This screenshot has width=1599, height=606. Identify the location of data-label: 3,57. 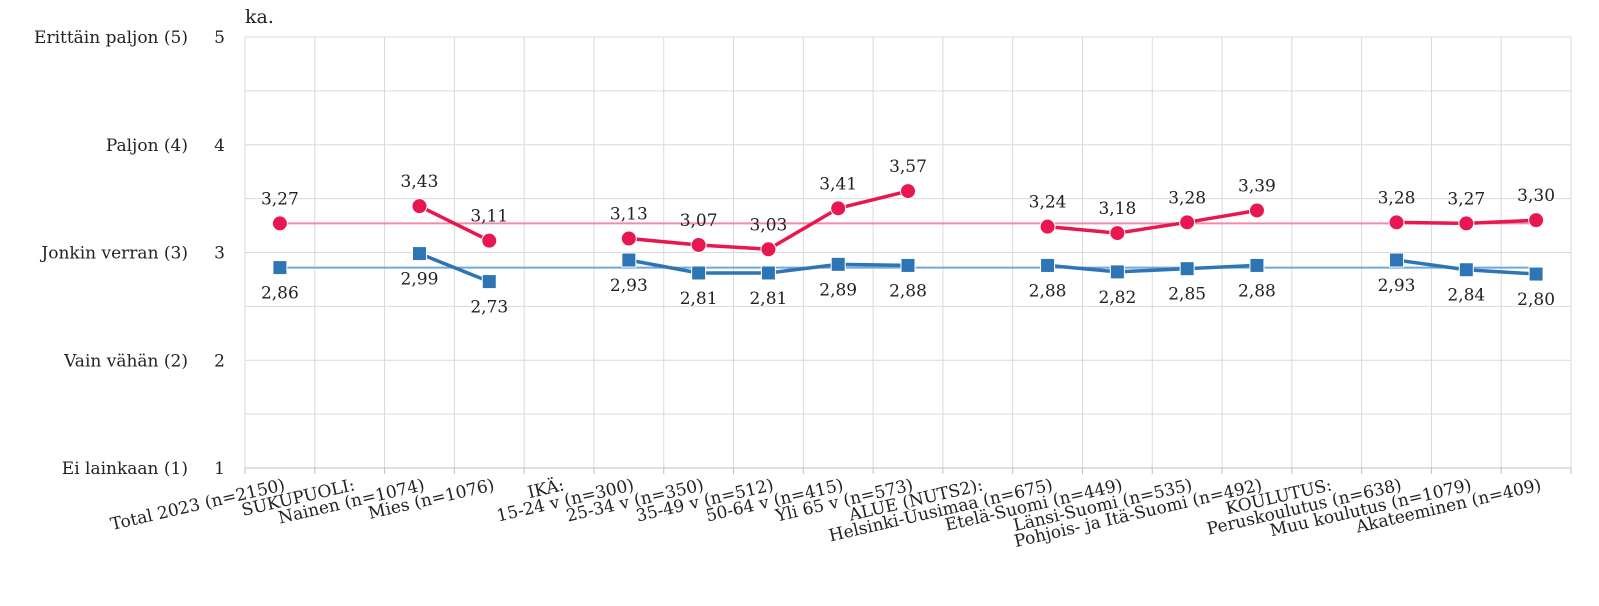
(908, 167).